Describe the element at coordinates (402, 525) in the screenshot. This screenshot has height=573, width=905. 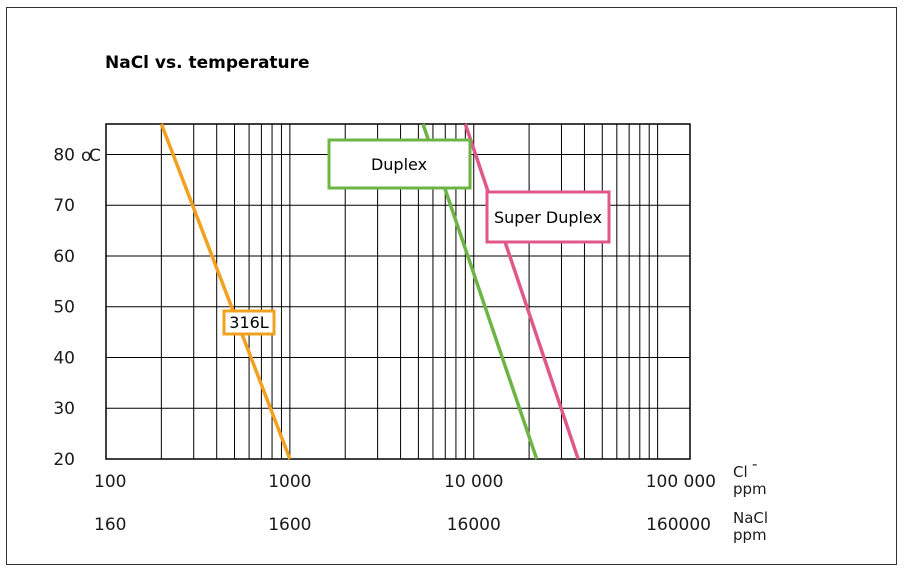
I see `x-axis-nacl-tick-labels: 160 1600 16000 160000` at that location.